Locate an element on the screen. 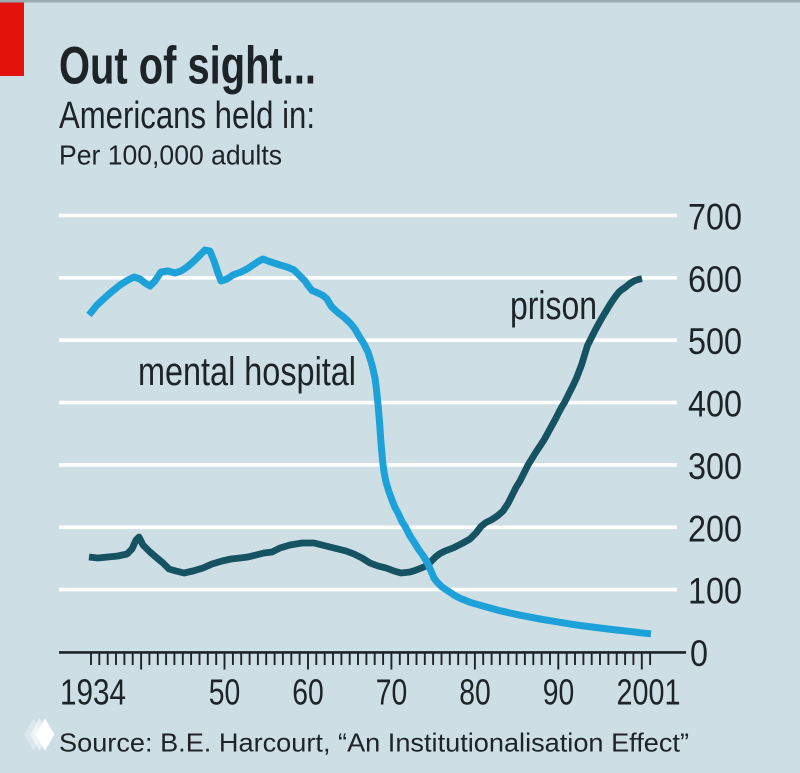 The height and width of the screenshot is (773, 800). svg-text: prison is located at coordinates (553, 306).